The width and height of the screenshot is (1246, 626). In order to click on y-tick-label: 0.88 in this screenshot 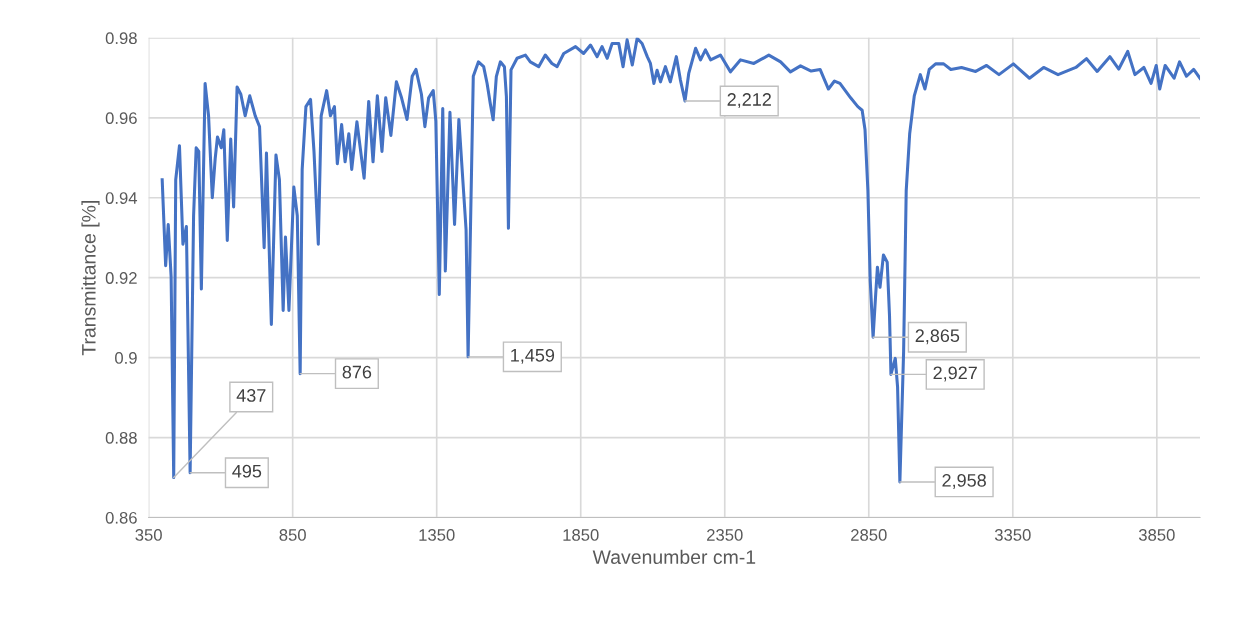, I will do `click(121, 437)`.